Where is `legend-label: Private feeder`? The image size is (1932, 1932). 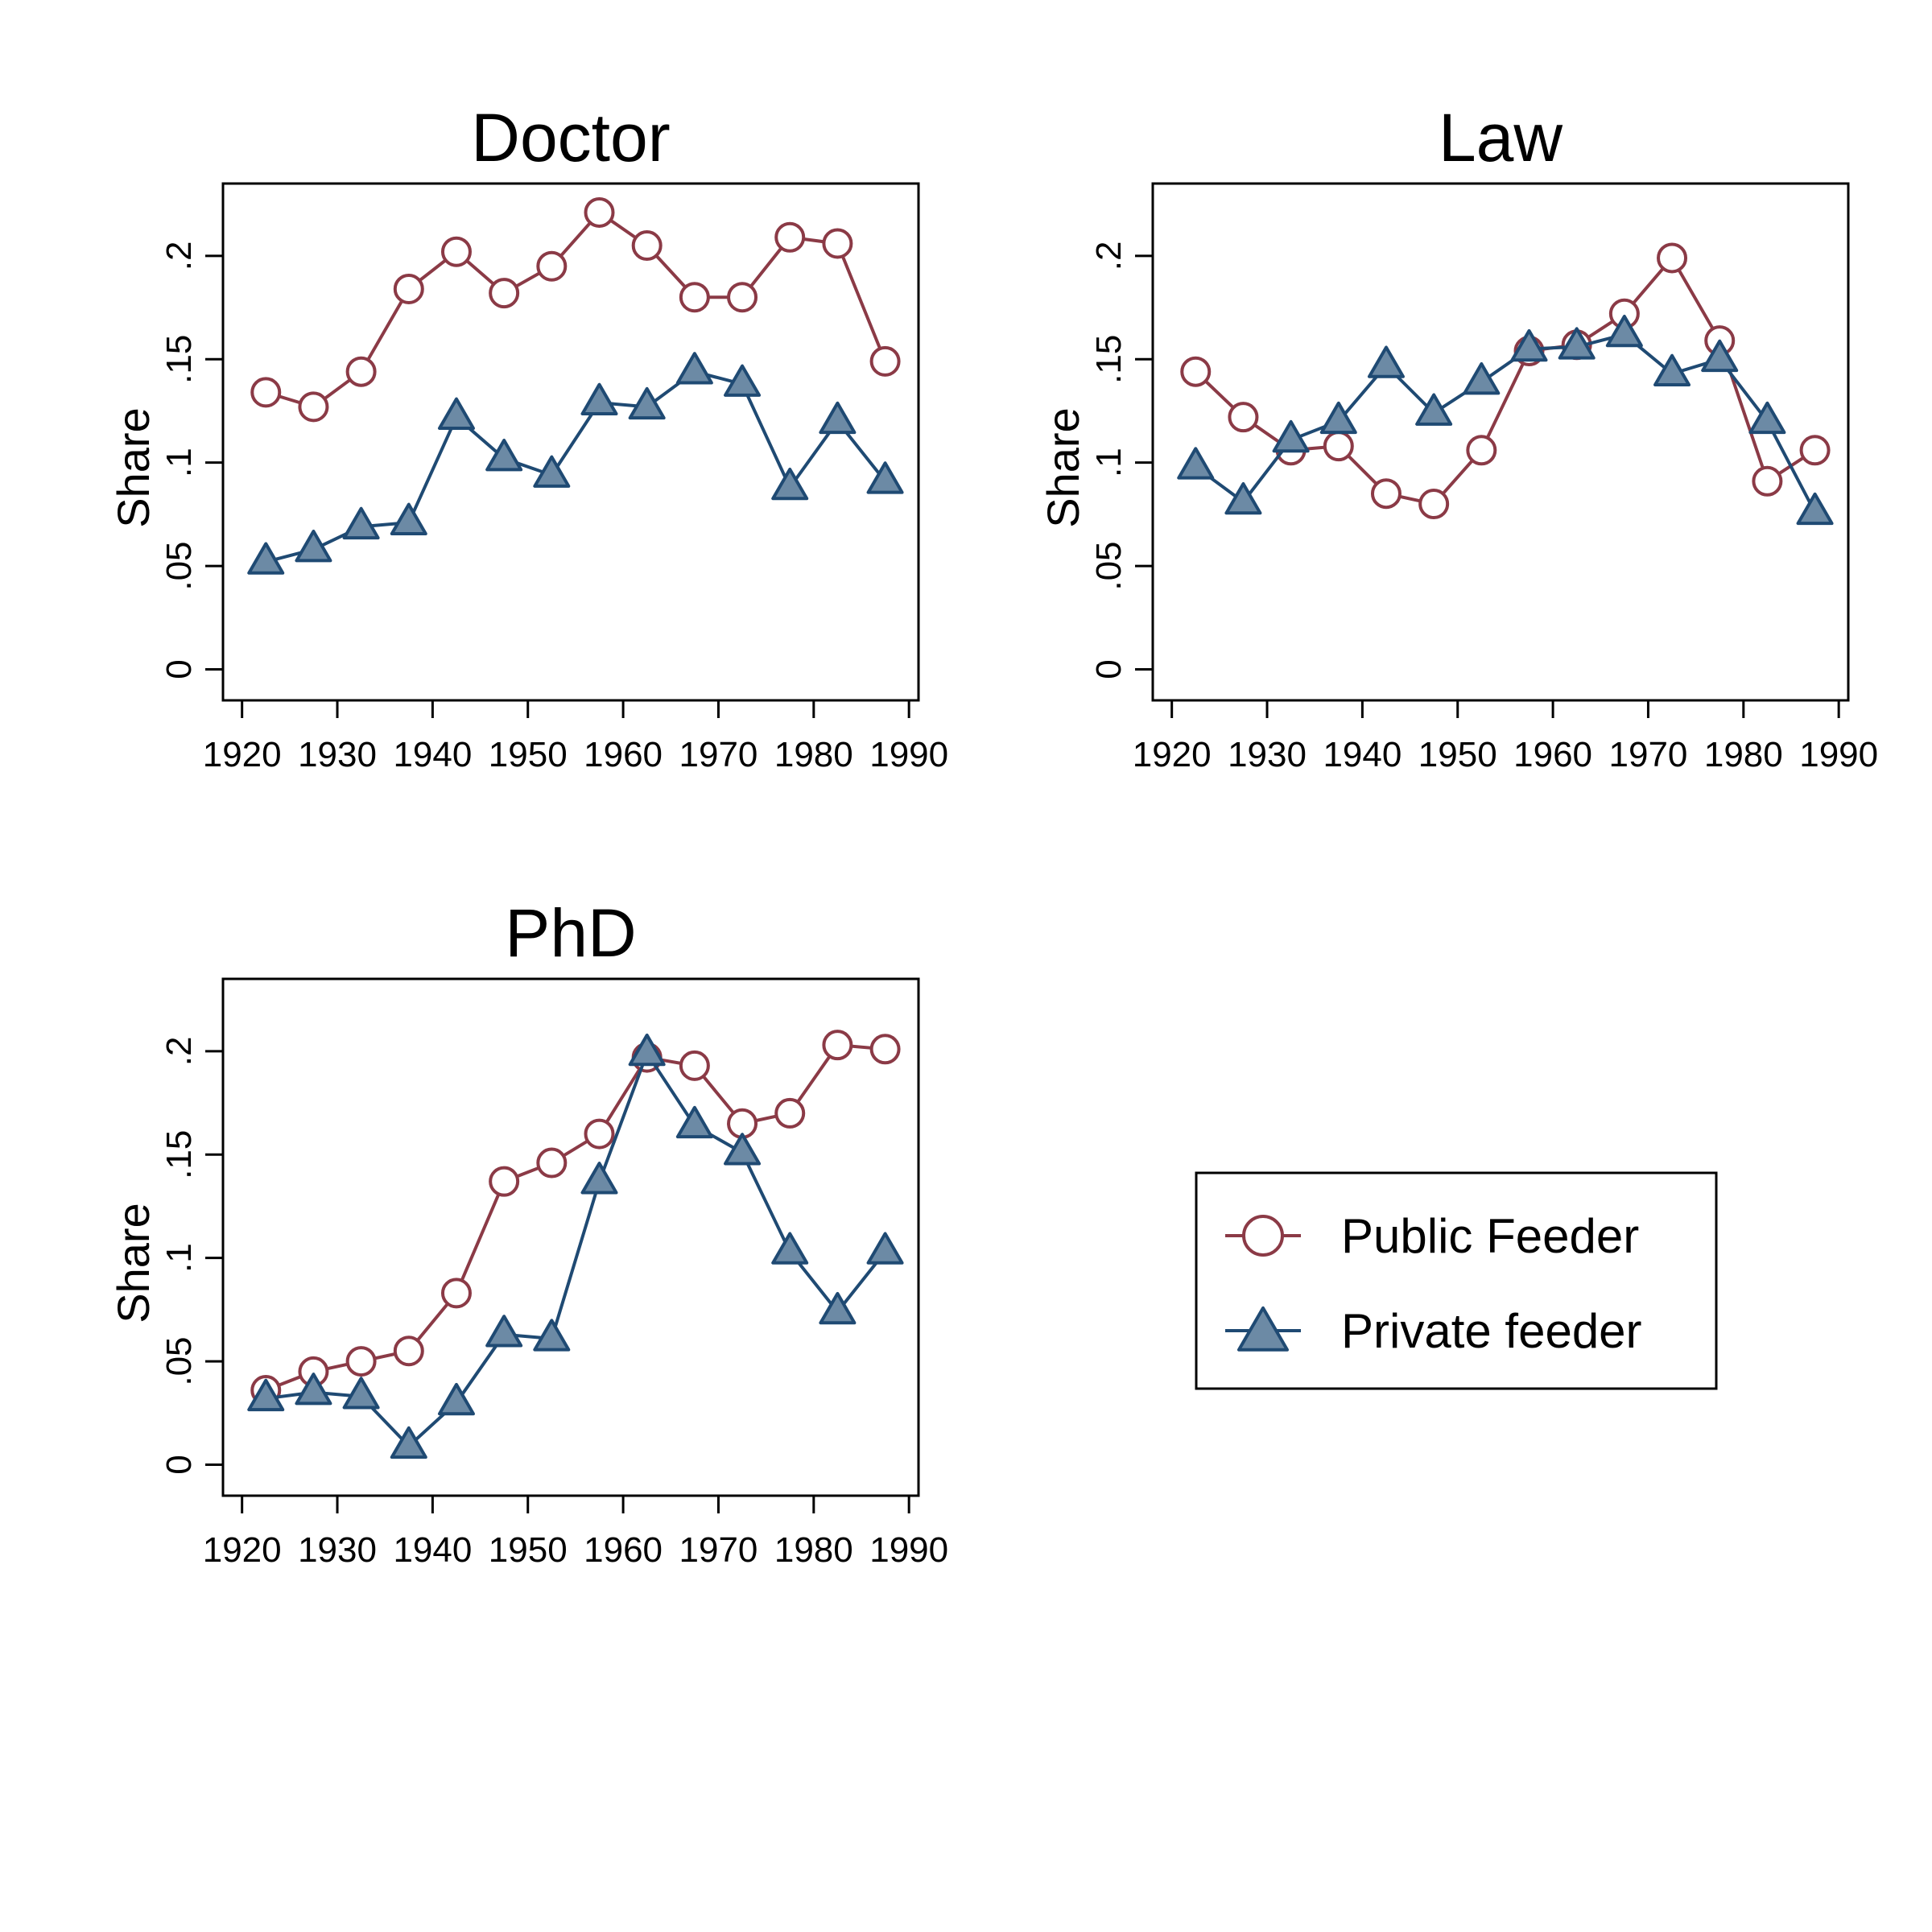
legend-label: Private feeder is located at coordinates (1491, 1331).